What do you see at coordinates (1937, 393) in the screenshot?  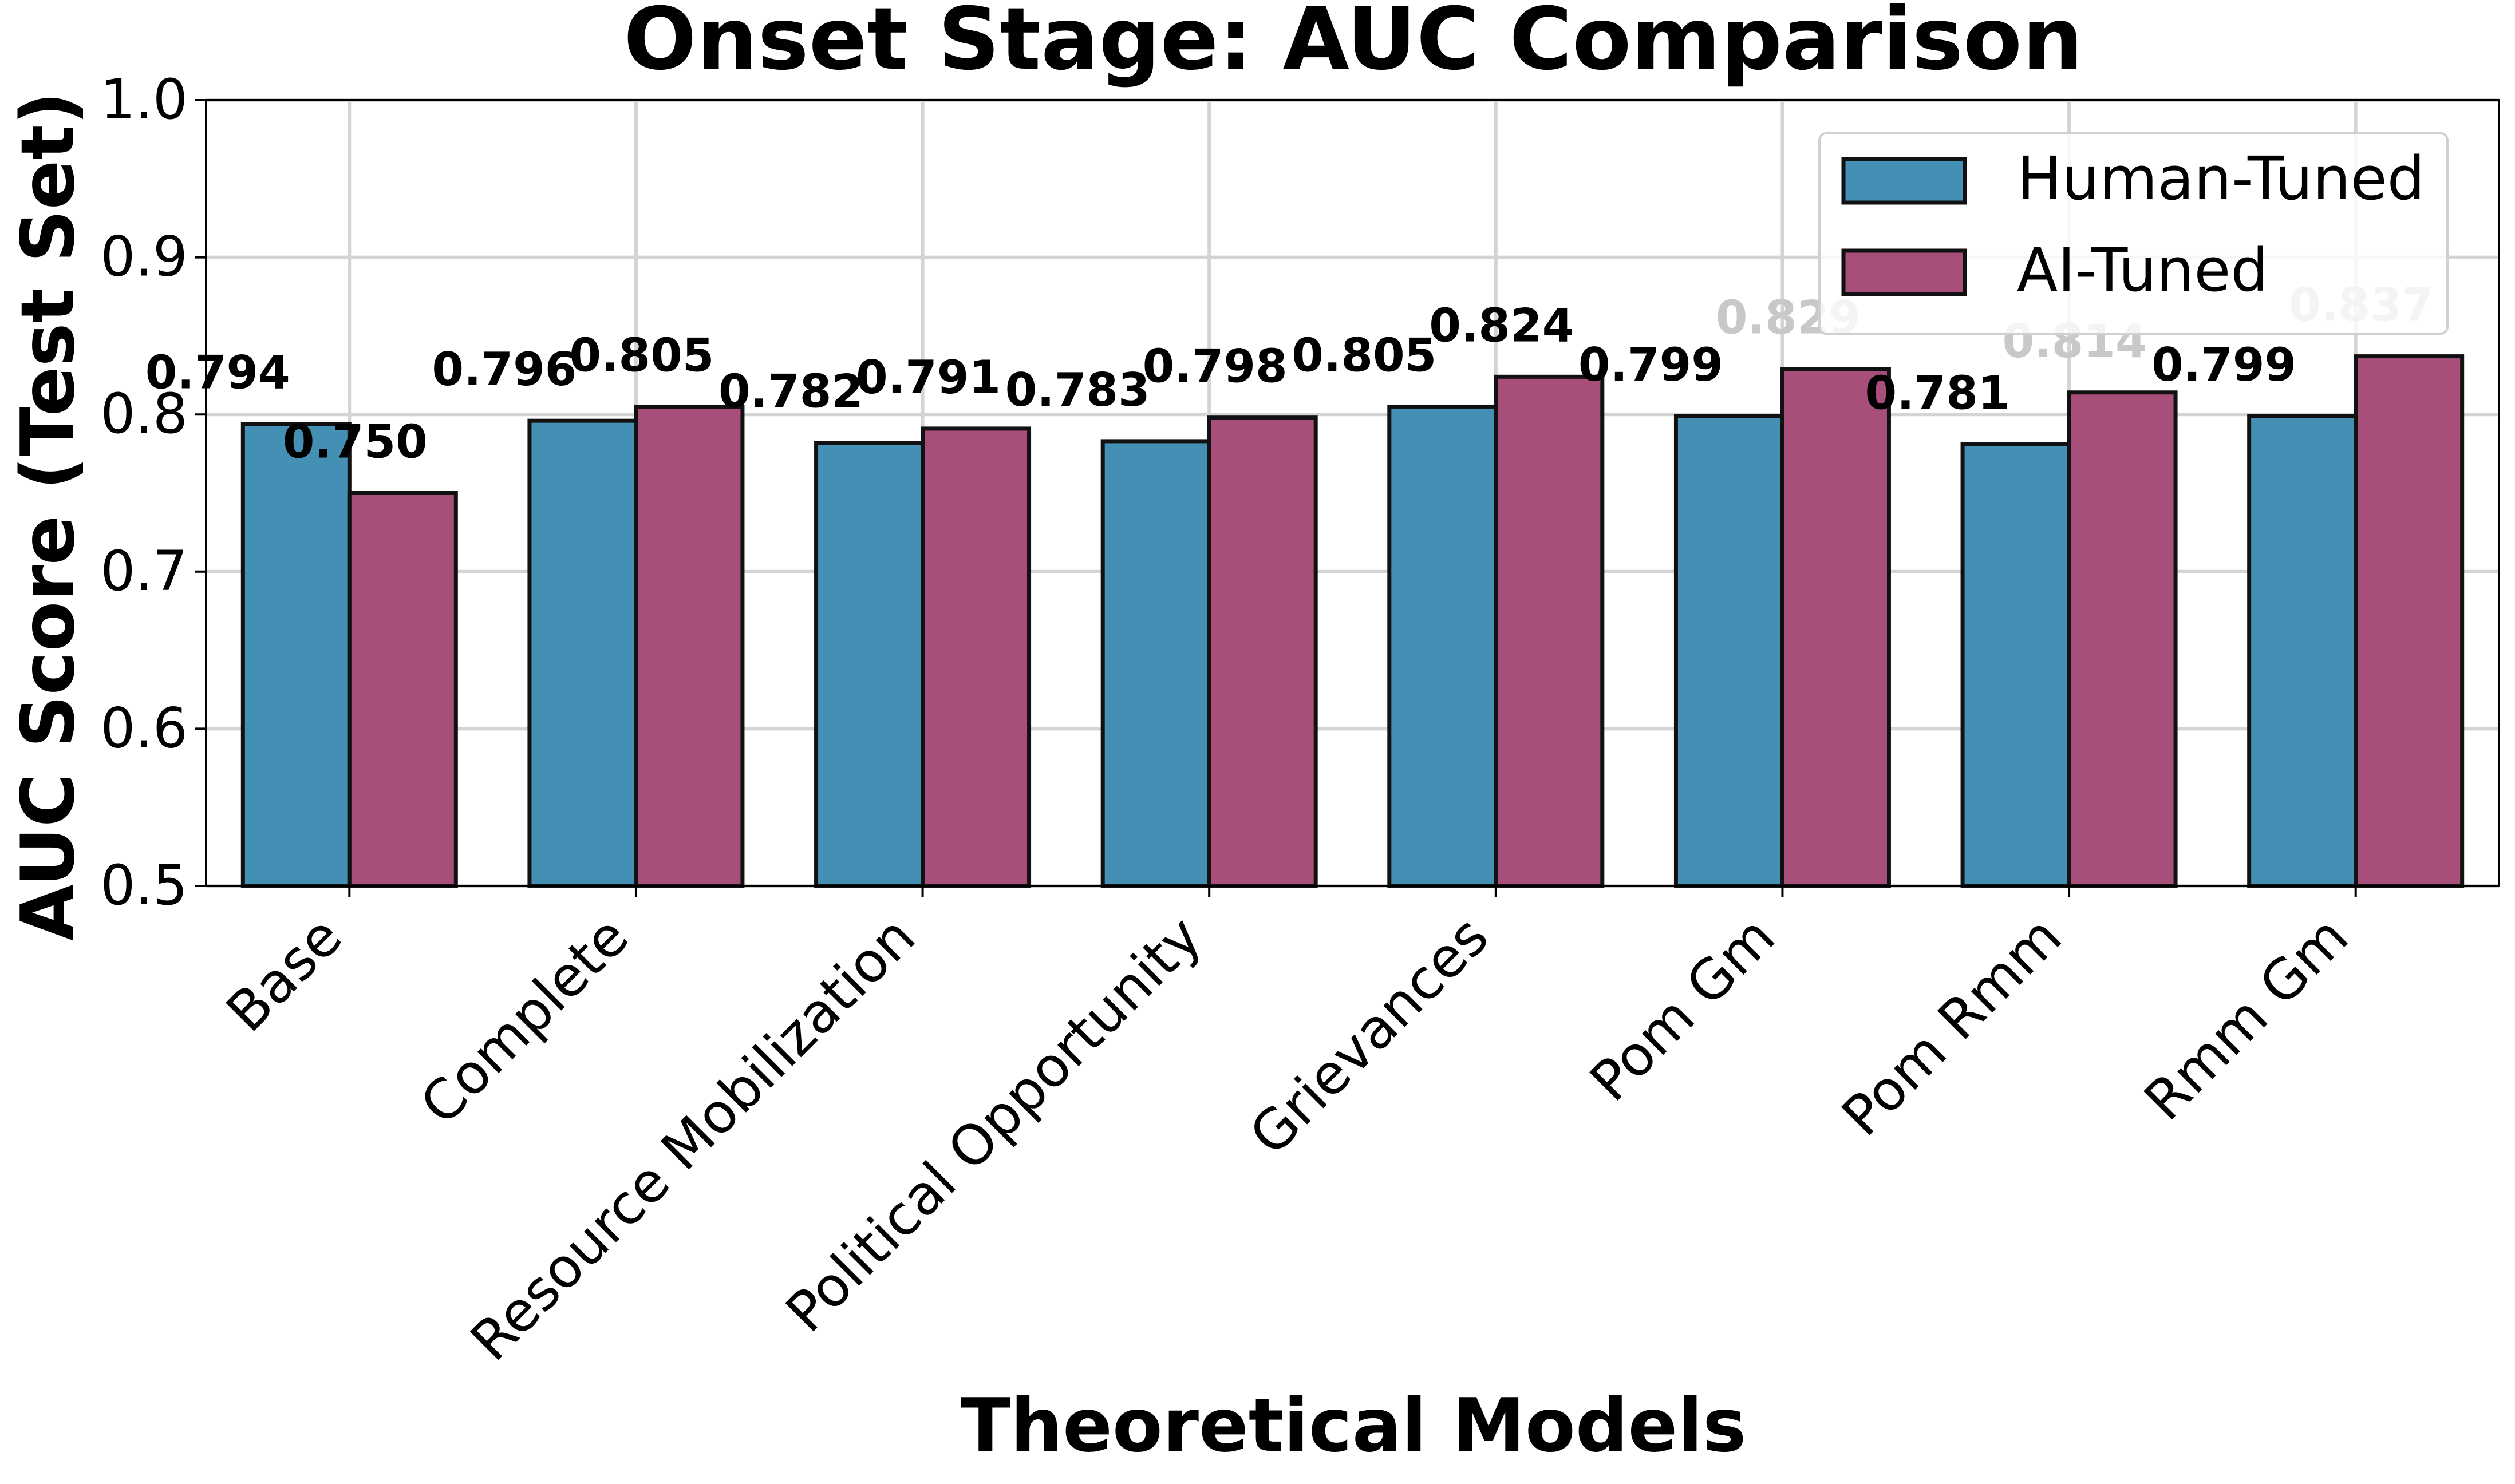 I see `data-label: 0.781` at bounding box center [1937, 393].